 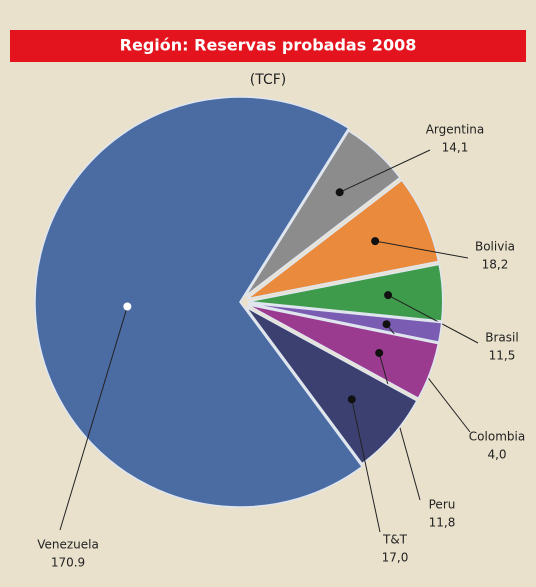 What do you see at coordinates (497, 437) in the screenshot?
I see `slice-label: Colombia` at bounding box center [497, 437].